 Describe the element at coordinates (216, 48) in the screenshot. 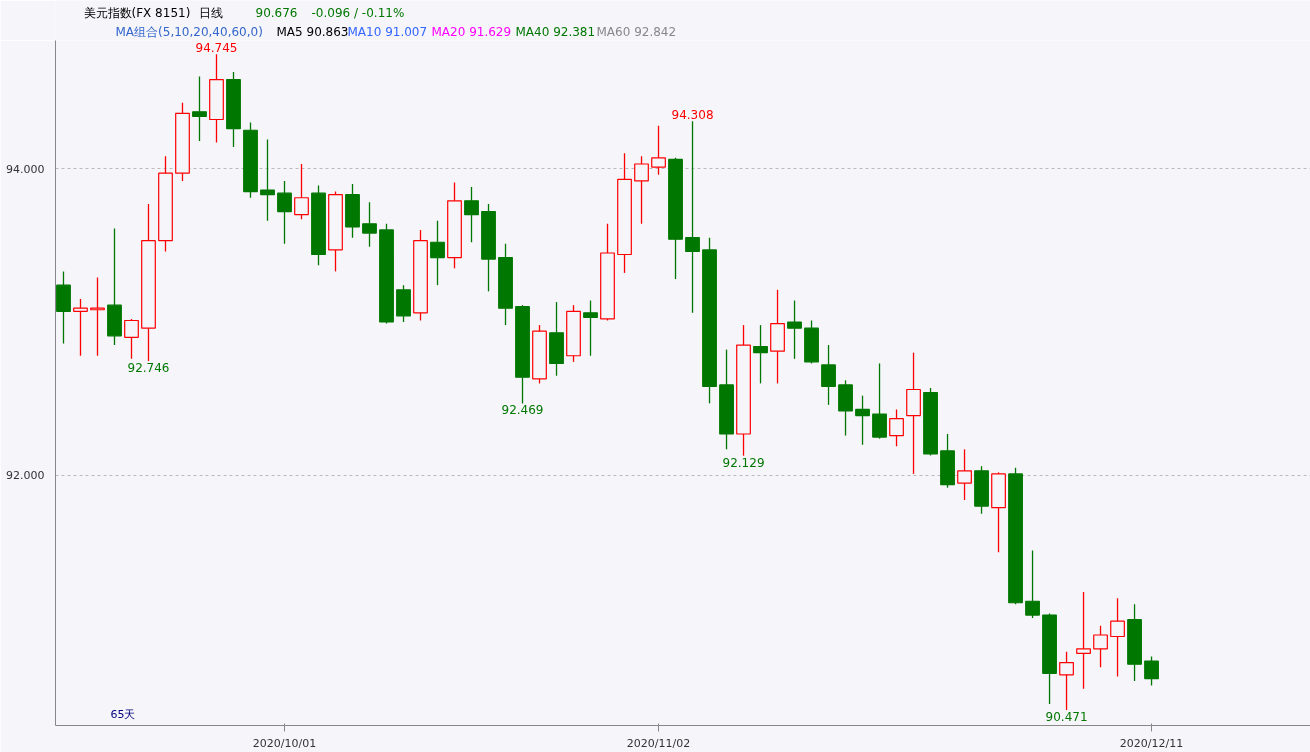

I see `annotation: 94.745` at that location.